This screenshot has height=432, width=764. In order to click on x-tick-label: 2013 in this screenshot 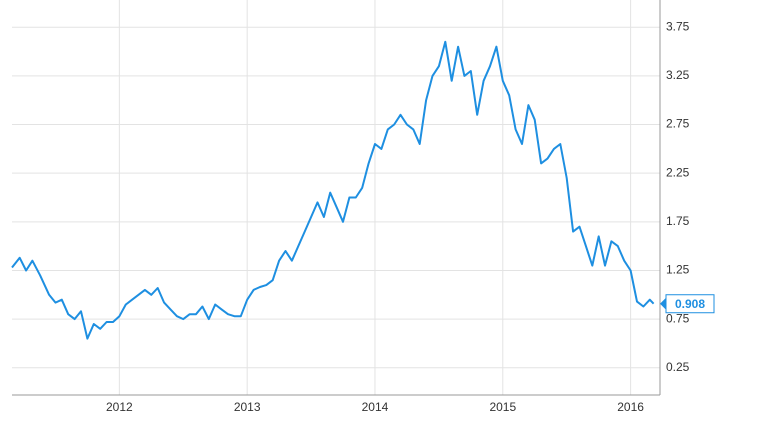, I will do `click(247, 407)`.